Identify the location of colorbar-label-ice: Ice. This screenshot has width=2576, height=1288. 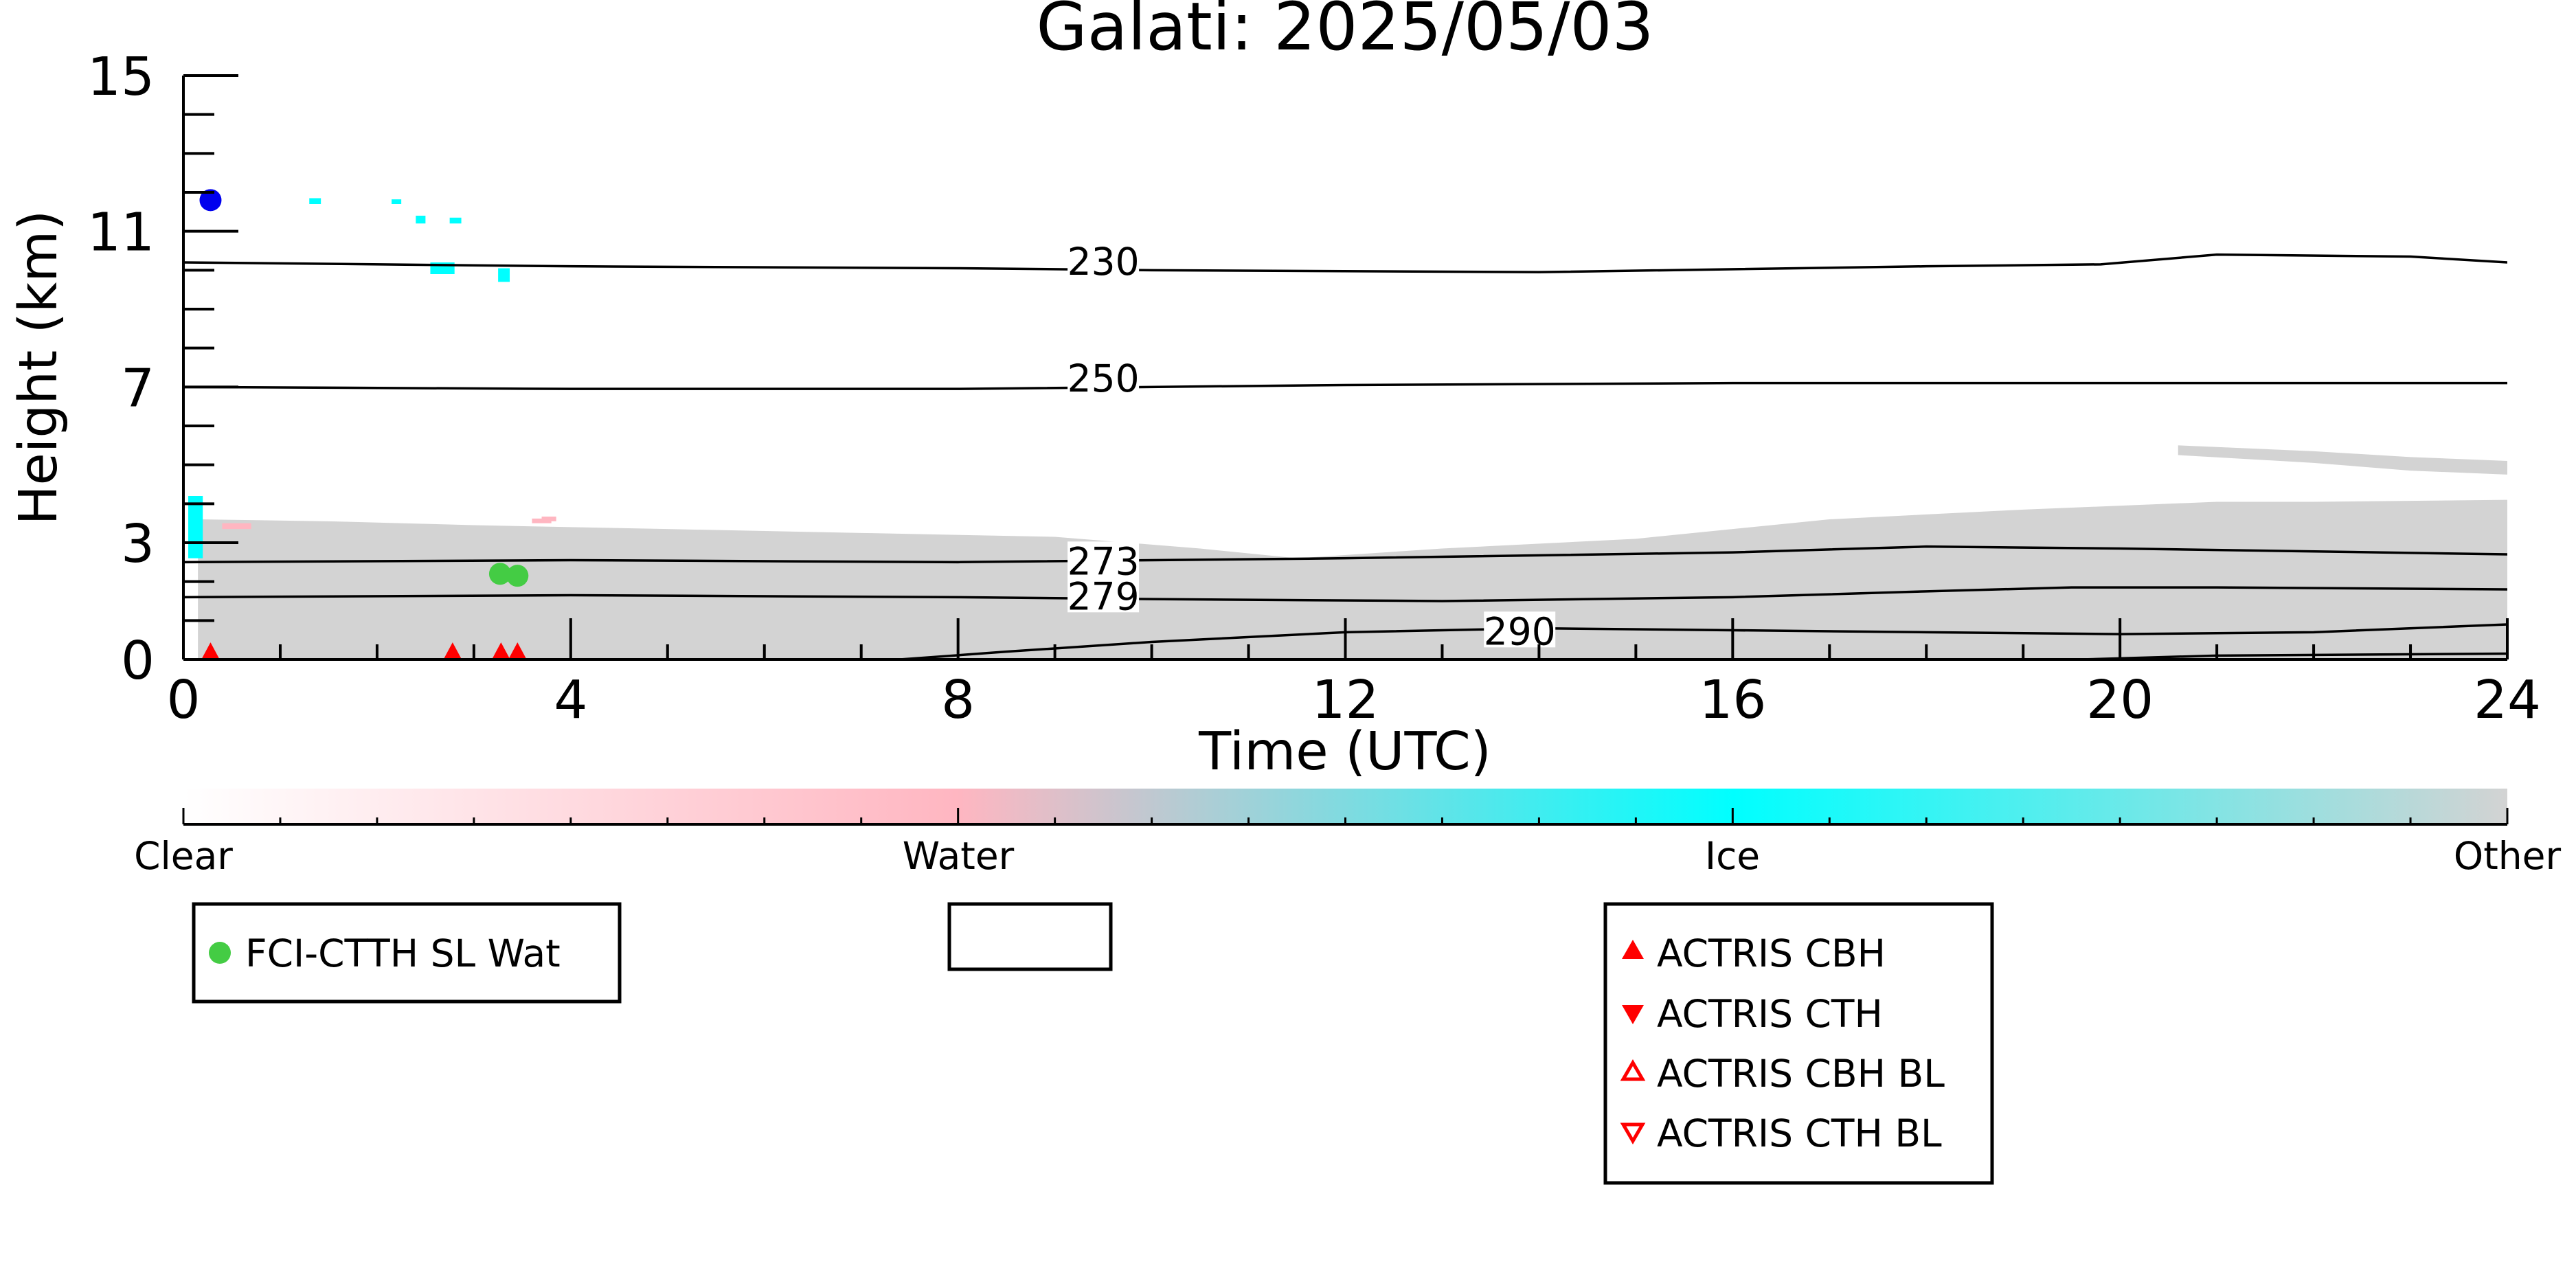
(1732, 856).